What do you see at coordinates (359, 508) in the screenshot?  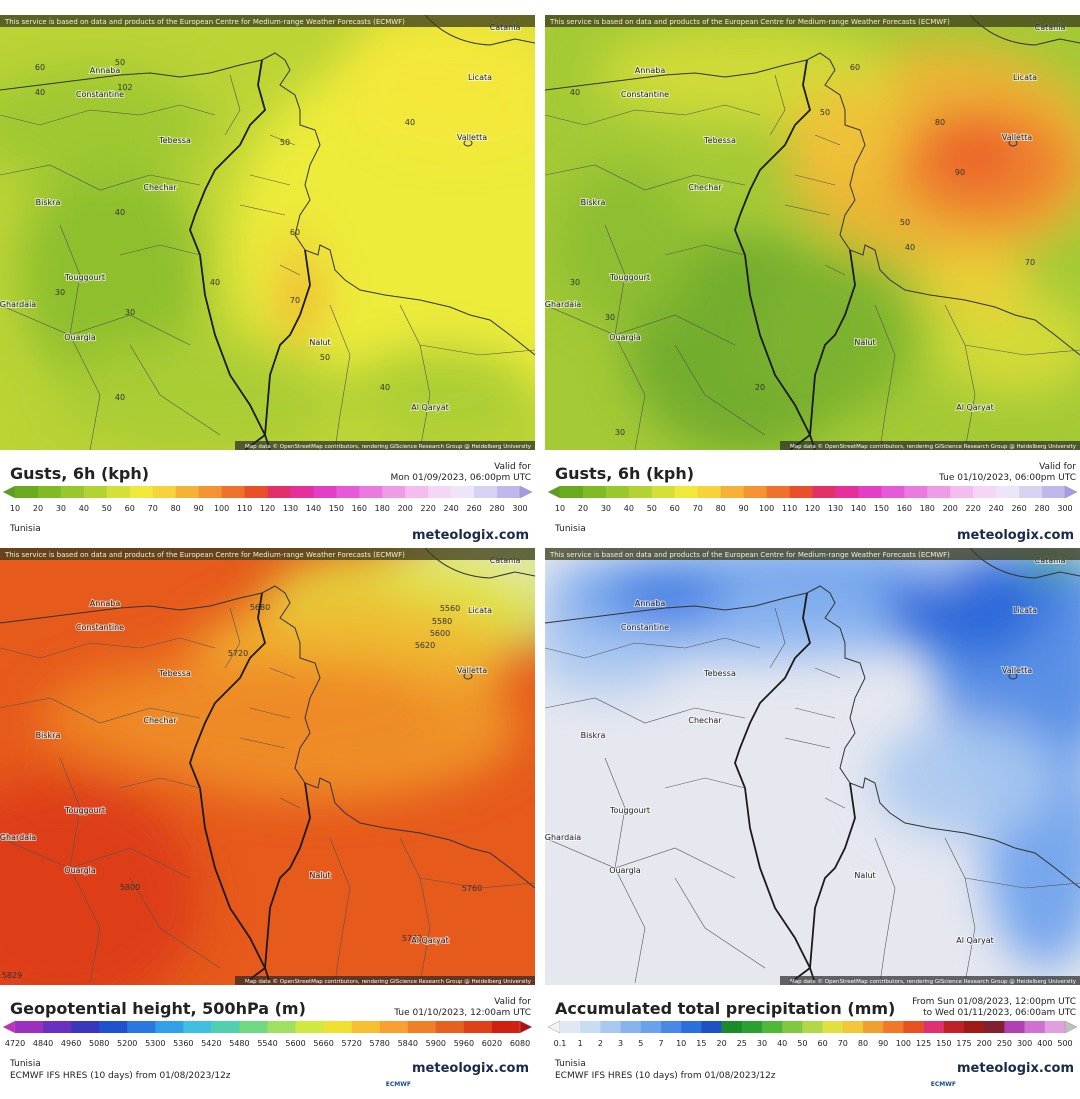 I see `scale-label: 160` at bounding box center [359, 508].